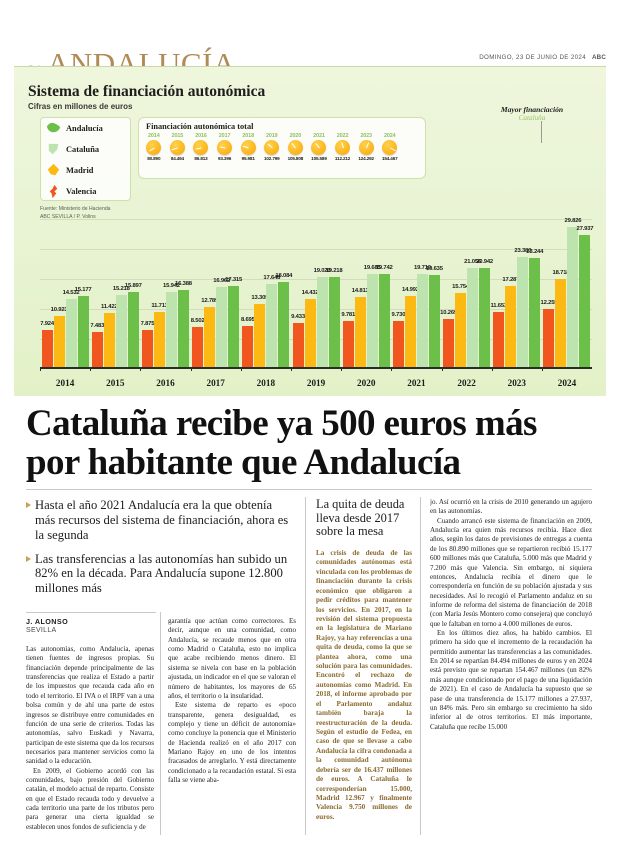 The image size is (620, 846). I want to click on bar-group-2014: 7.924 10.923 14.532 15.177, so click(66, 290).